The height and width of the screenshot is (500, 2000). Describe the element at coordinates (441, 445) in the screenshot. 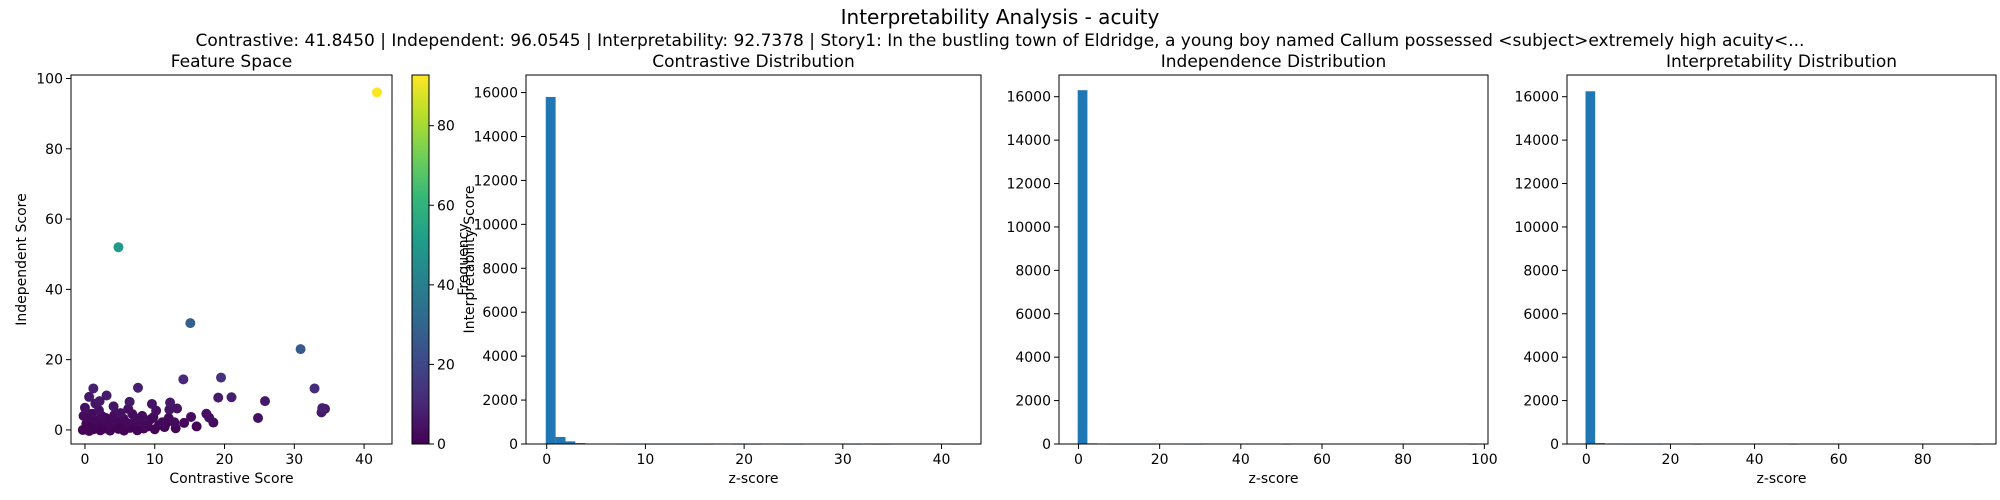

I see `colorbar-tick-label: 0` at that location.